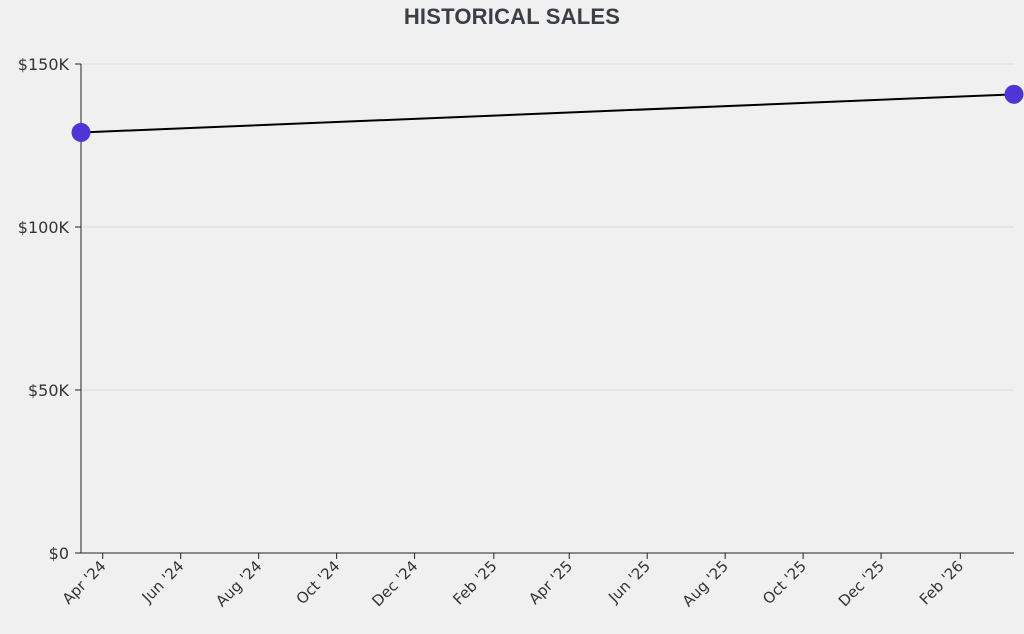  I want to click on y-tick-label: $100K, so click(44, 227).